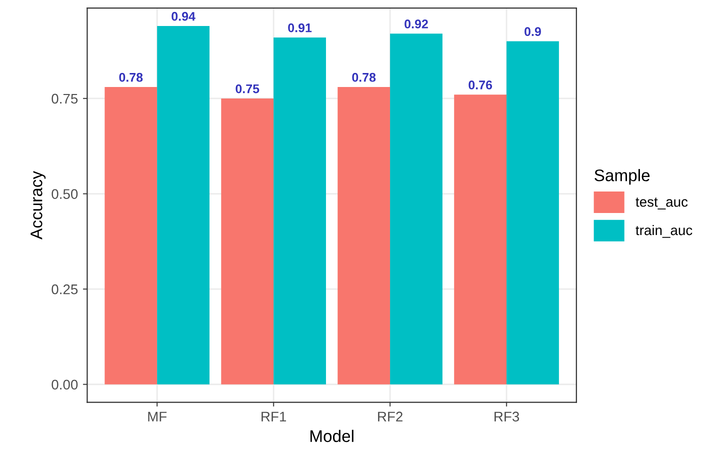 The width and height of the screenshot is (709, 451). Describe the element at coordinates (300, 27) in the screenshot. I see `data-label: 0.91` at that location.